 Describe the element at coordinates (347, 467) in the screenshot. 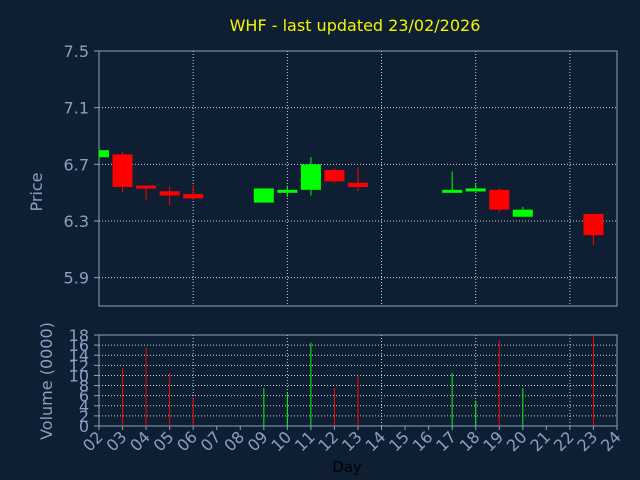

I see `x-axis-title: Day` at that location.